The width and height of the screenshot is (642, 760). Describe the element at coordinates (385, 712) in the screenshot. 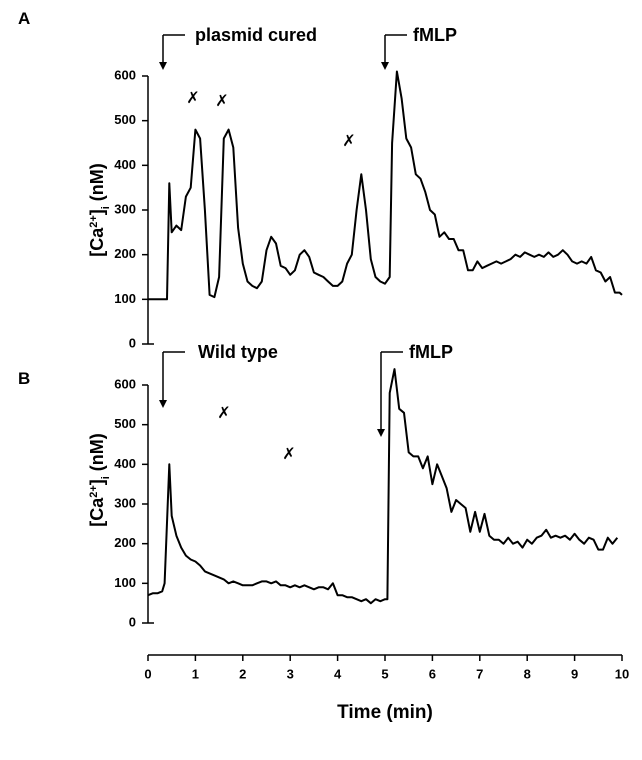

I see `x-axis-label: Time (min)` at that location.